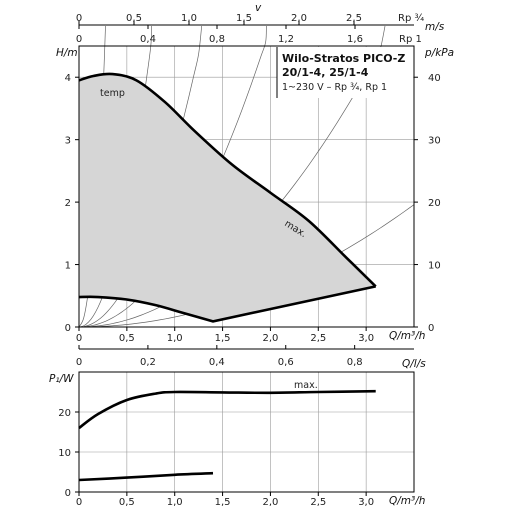  I want to click on y-tick-label: 1, so click(68, 266).